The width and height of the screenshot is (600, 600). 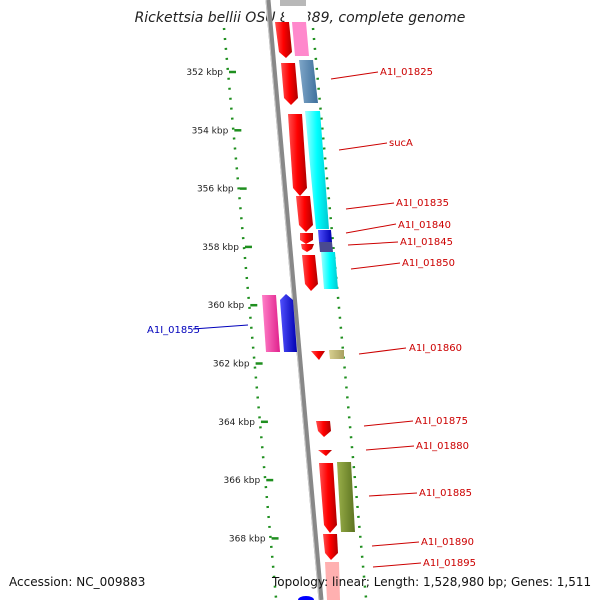 I want to click on gene-a1i01850-cyan, so click(x=329, y=270).